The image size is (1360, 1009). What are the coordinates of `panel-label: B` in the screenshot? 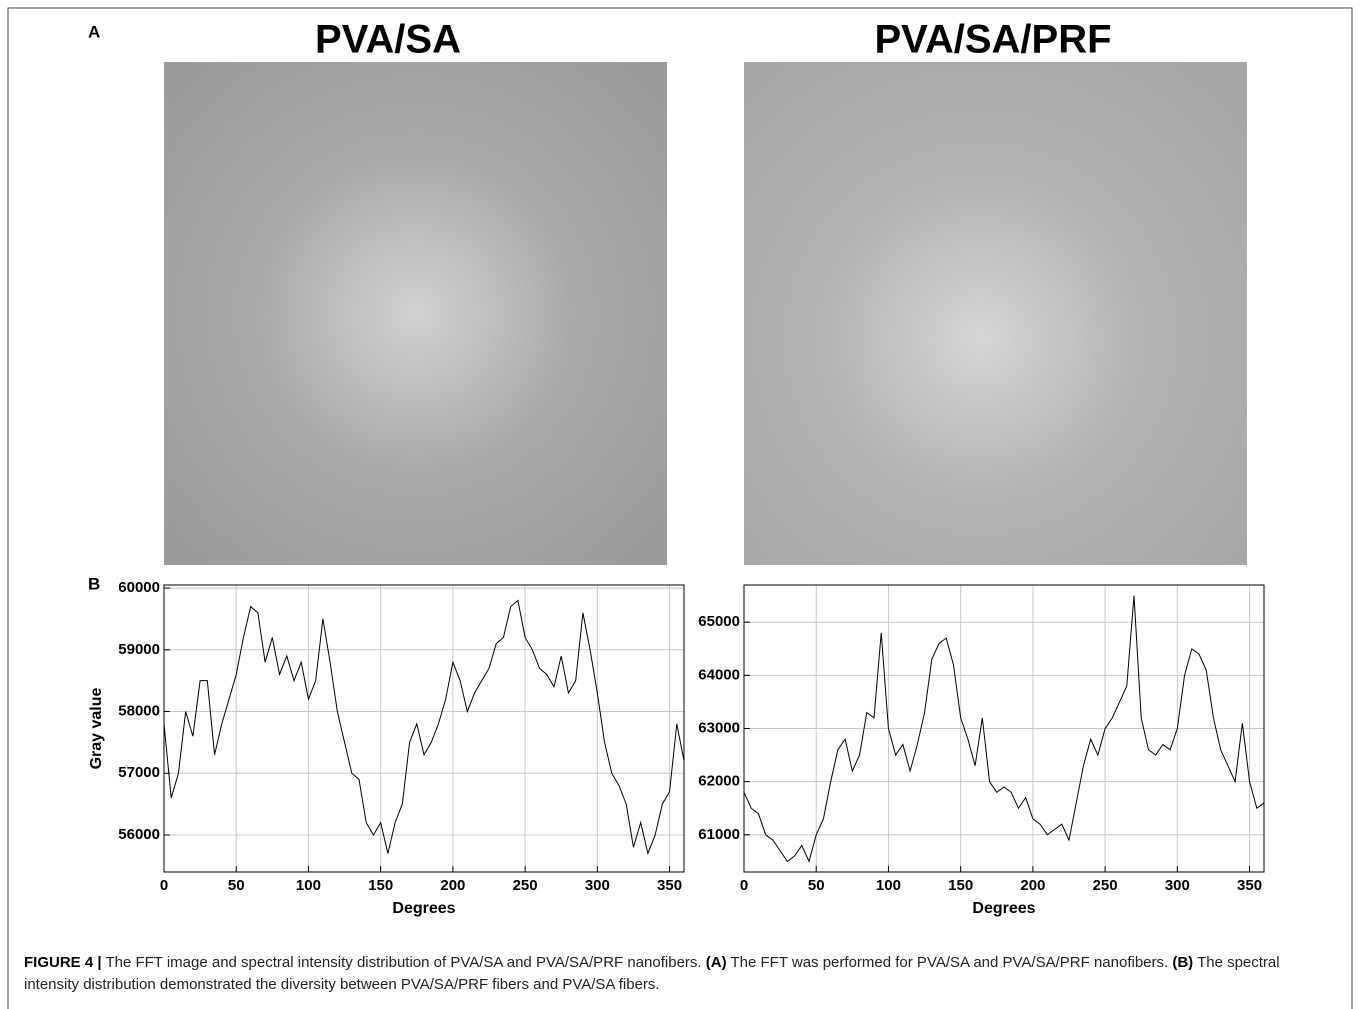 It's located at (94, 583).